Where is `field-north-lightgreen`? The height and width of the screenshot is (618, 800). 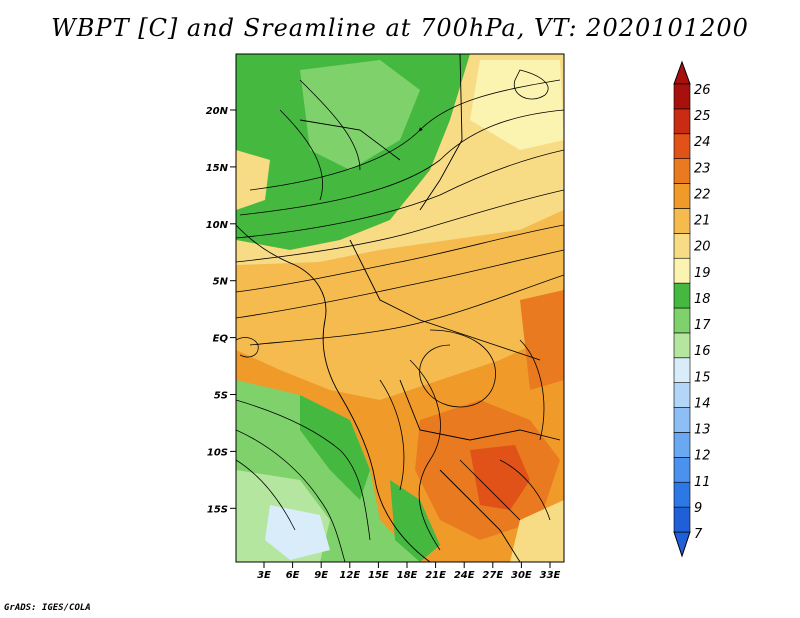 field-north-lightgreen is located at coordinates (360, 115).